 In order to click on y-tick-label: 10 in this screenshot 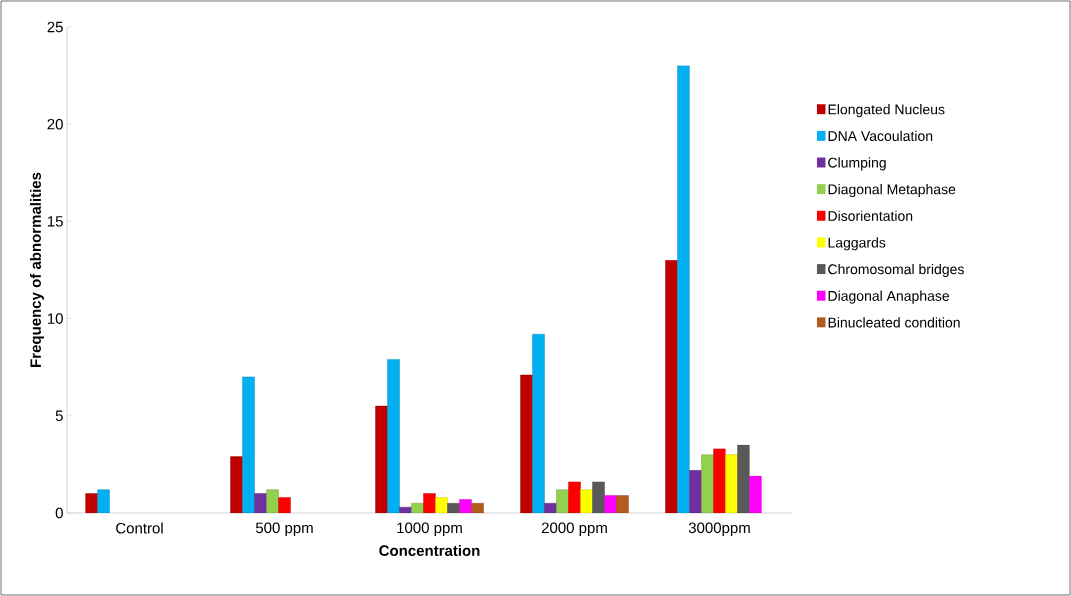, I will do `click(55, 318)`.